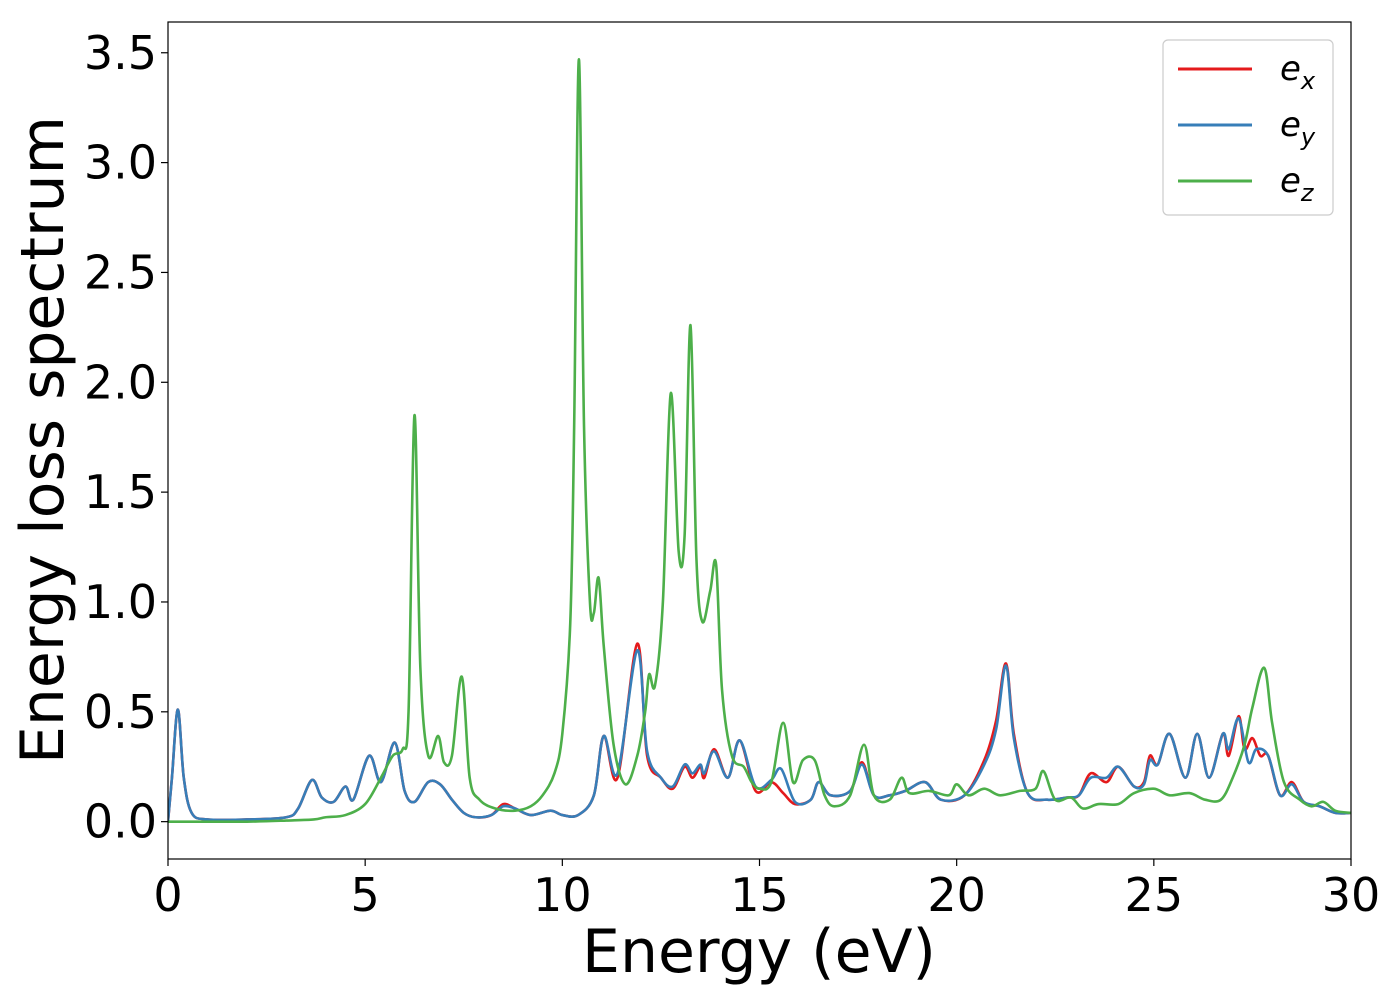  I want to click on x-tick-label: 0, so click(167, 895).